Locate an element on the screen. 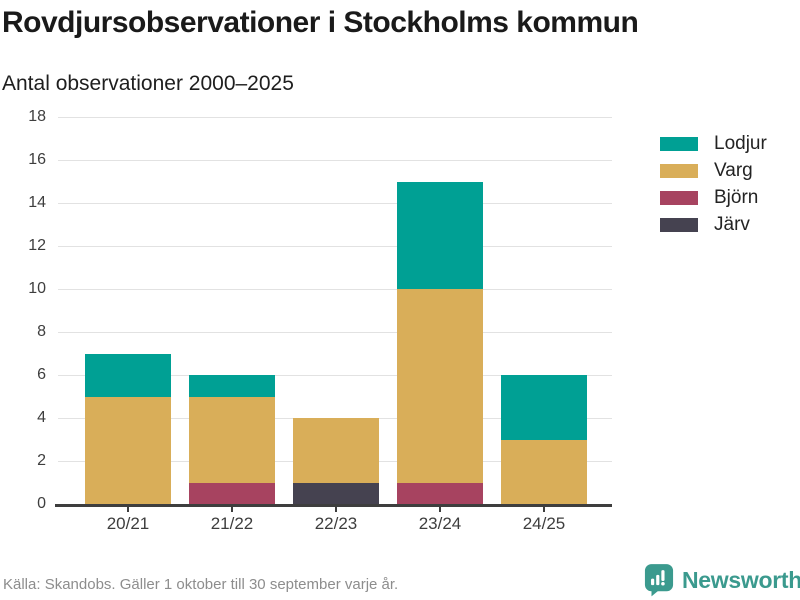 The image size is (800, 600). legend-label-varg: Varg is located at coordinates (733, 170).